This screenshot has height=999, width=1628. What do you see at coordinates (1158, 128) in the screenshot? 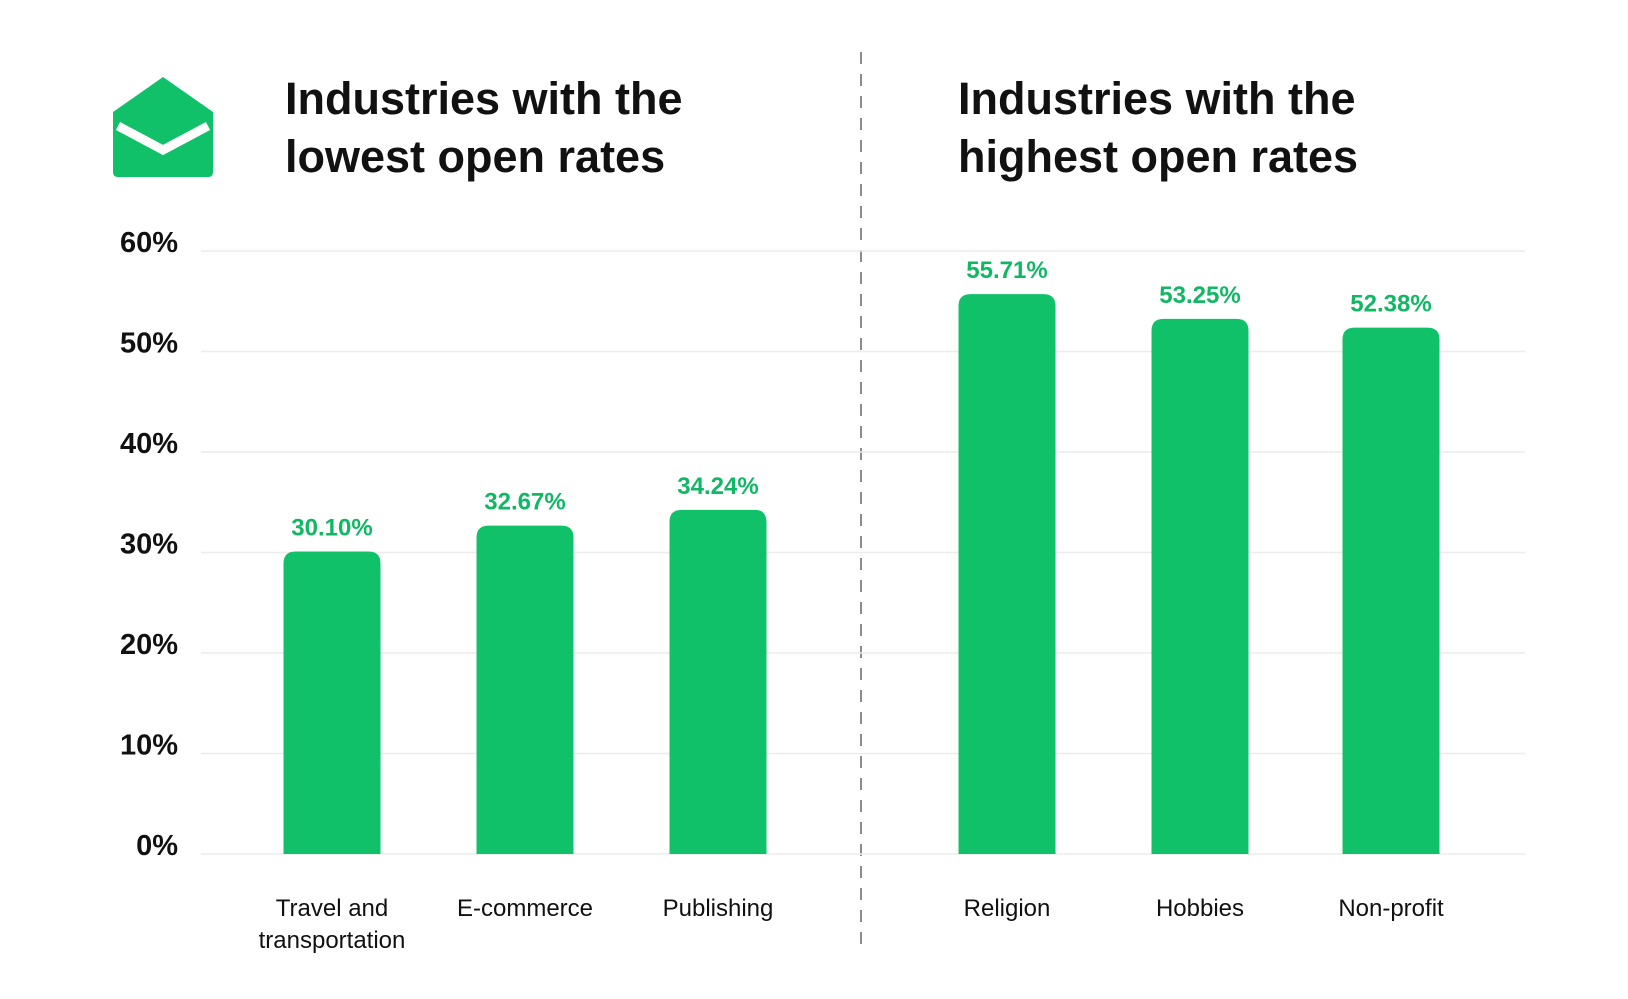
I see `right-title: Industries with the highest open rates` at bounding box center [1158, 128].